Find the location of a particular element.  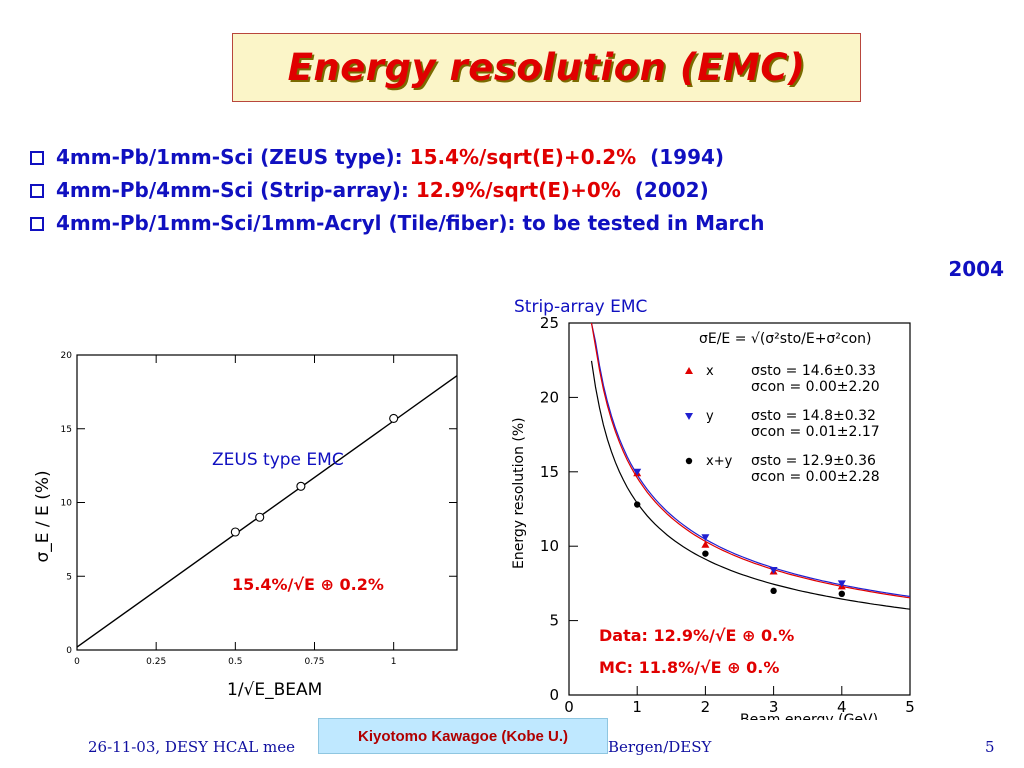

legend-label: x is located at coordinates (710, 371).